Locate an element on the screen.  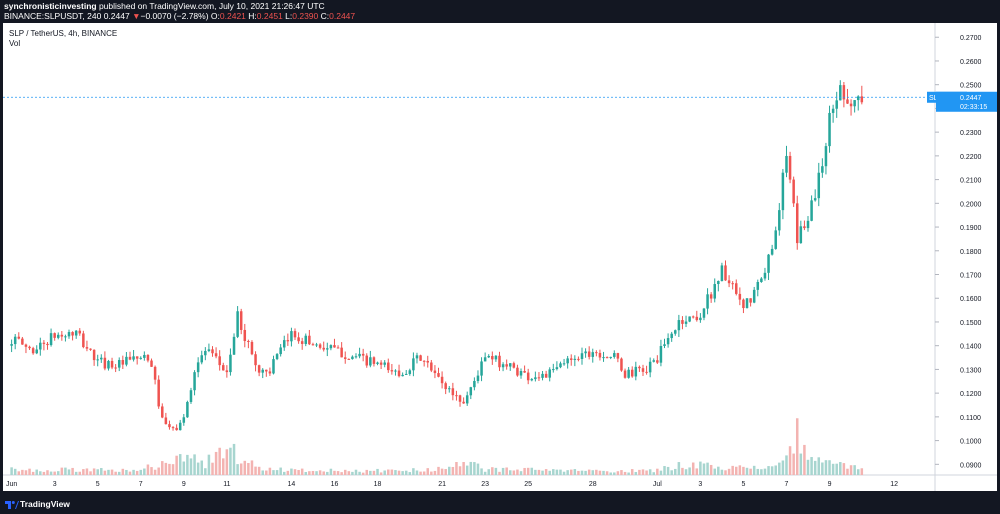
close-label: C: is located at coordinates (325, 16).